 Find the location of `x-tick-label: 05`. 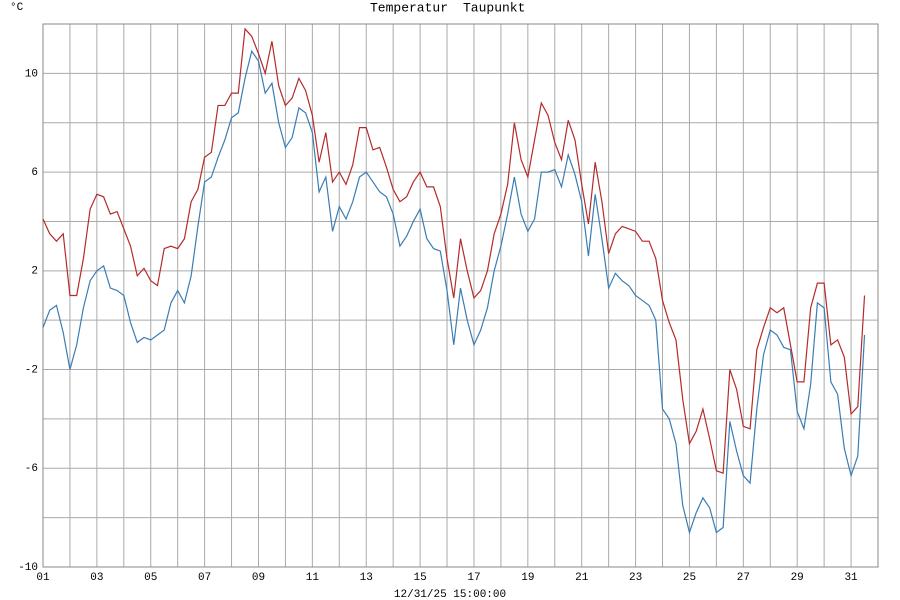

x-tick-label: 05 is located at coordinates (150, 578).